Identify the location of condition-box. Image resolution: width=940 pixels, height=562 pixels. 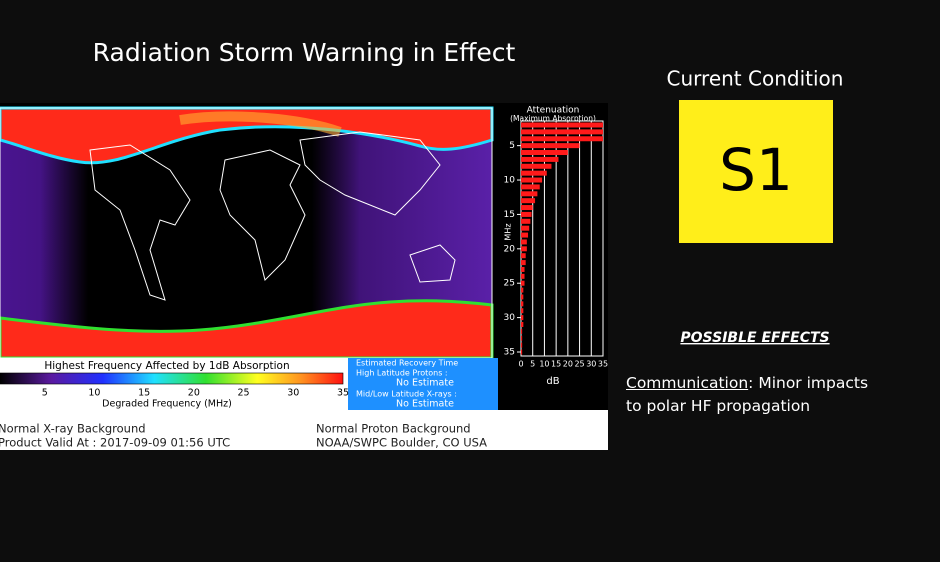
(756, 171).